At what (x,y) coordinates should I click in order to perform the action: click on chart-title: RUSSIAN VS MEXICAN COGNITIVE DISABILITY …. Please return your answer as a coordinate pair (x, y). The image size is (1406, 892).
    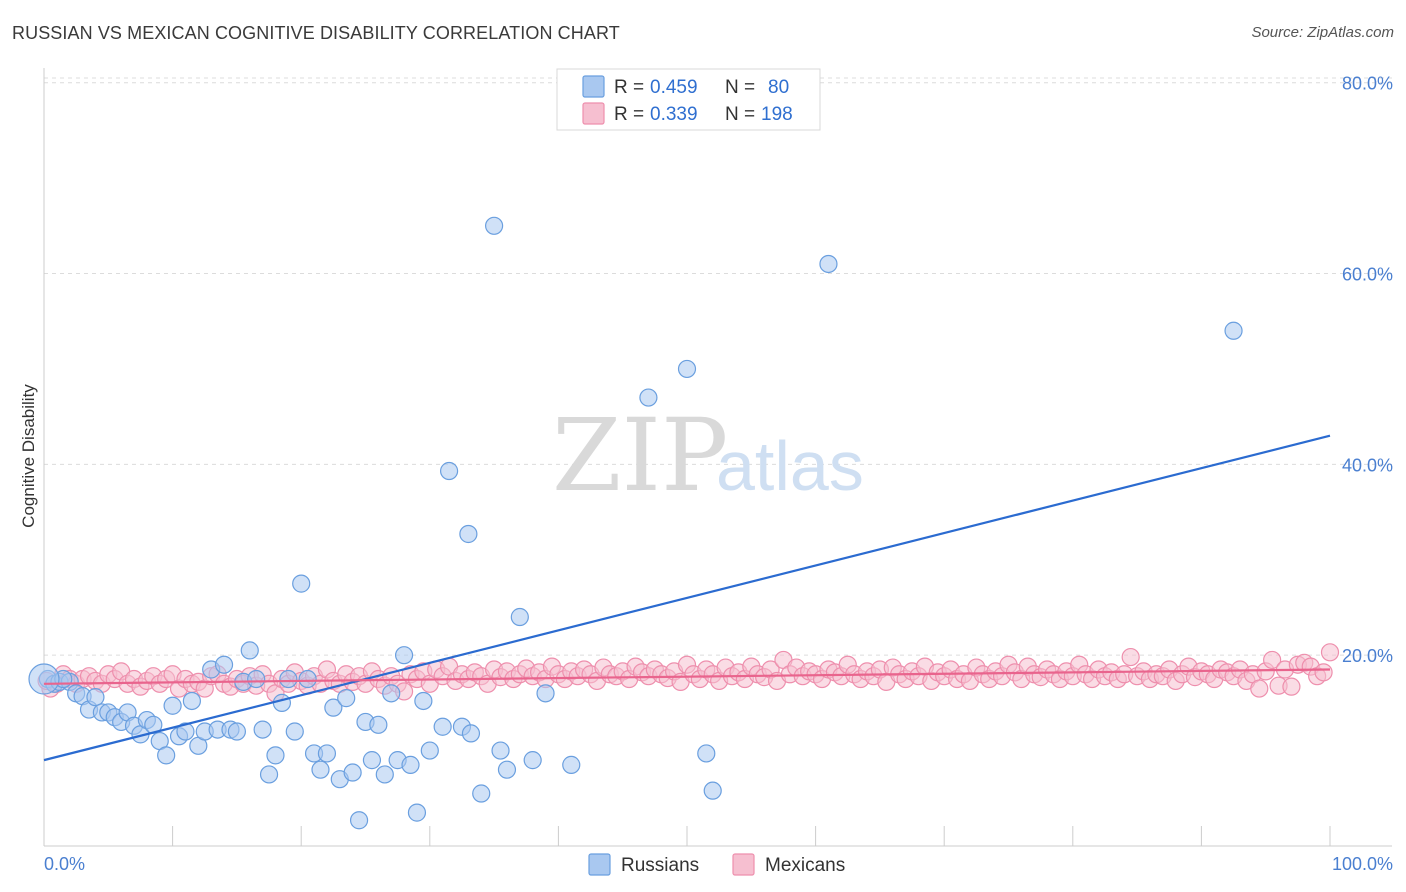
    Looking at the image, I should click on (316, 33).